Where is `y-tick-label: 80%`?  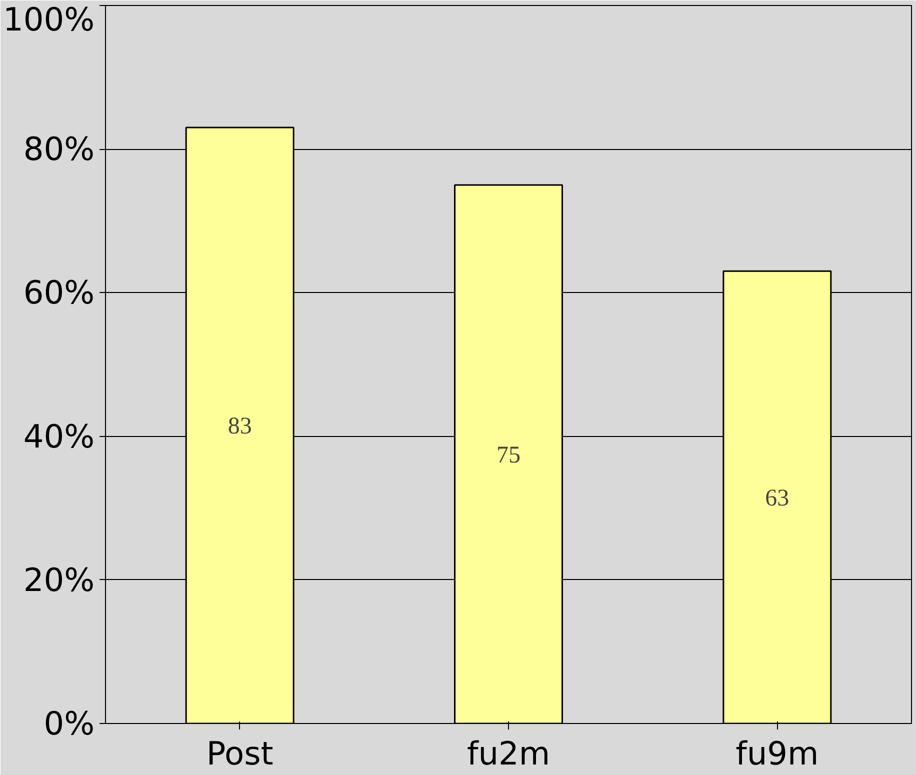 y-tick-label: 80% is located at coordinates (58, 149).